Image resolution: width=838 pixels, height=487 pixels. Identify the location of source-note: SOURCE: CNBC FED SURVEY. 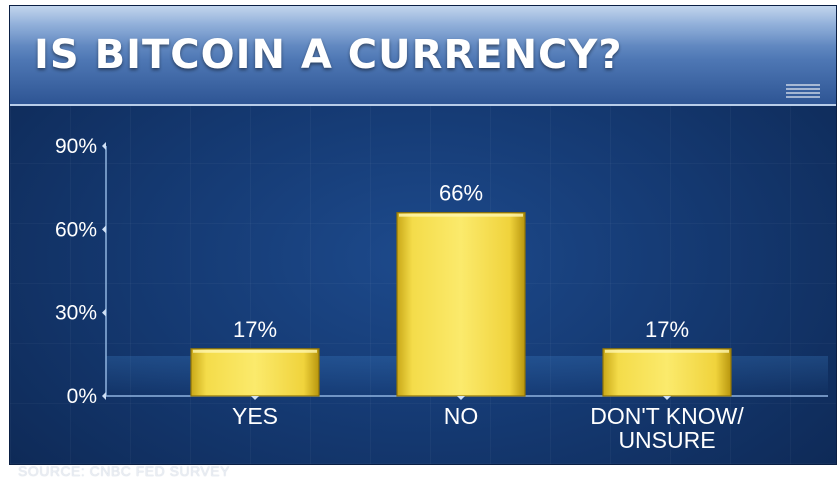
(124, 471).